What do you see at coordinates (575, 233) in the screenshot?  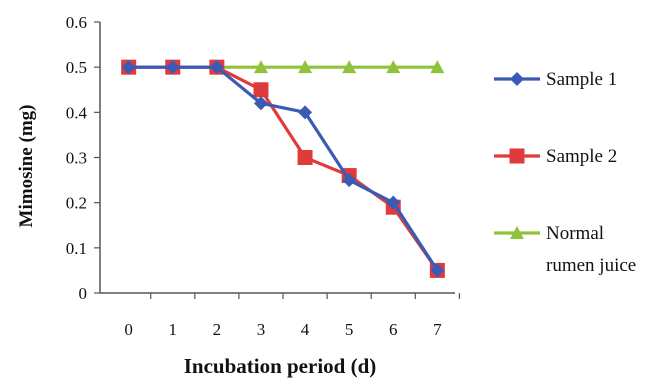 I see `legend-label-line: Normal` at bounding box center [575, 233].